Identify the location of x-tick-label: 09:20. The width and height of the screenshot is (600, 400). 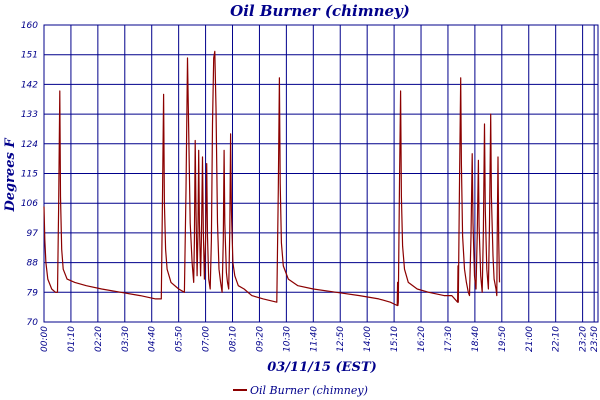
(260, 339).